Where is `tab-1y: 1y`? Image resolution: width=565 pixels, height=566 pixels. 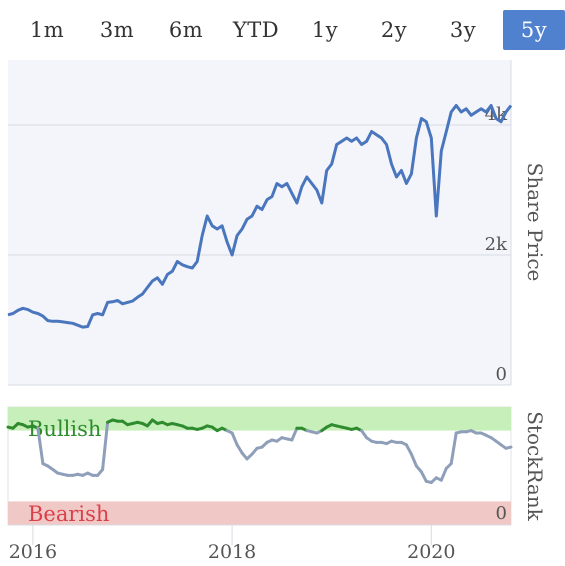
tab-1y: 1y is located at coordinates (325, 30).